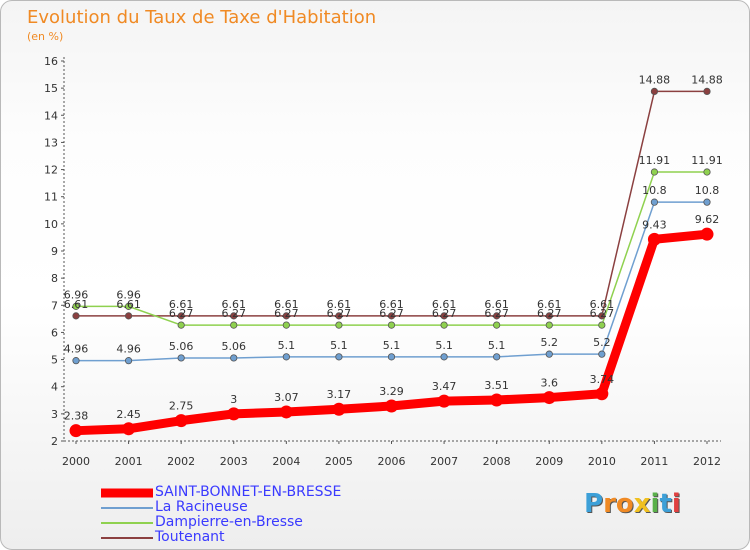 Image resolution: width=750 pixels, height=550 pixels. What do you see at coordinates (51, 115) in the screenshot?
I see `y-tick-label: 14` at bounding box center [51, 115].